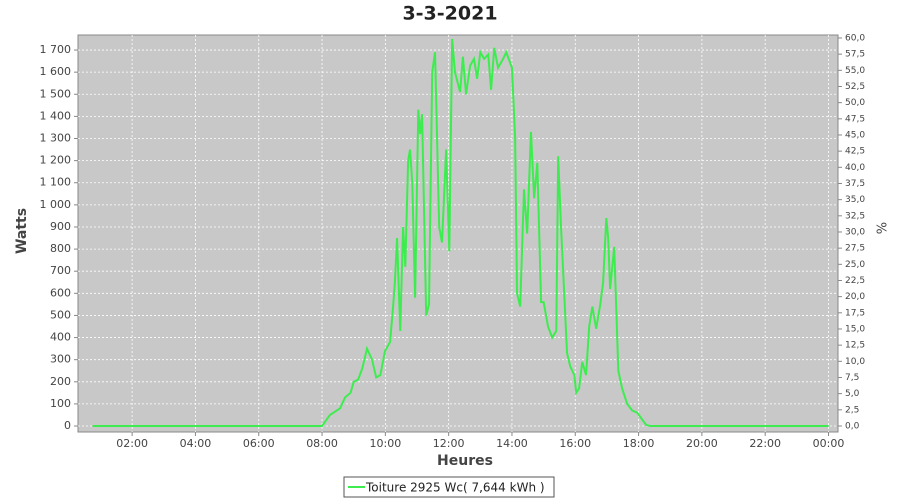 This screenshot has height=500, width=900. What do you see at coordinates (855, 329) in the screenshot?
I see `y2-tick-label: 15,0` at bounding box center [855, 329].